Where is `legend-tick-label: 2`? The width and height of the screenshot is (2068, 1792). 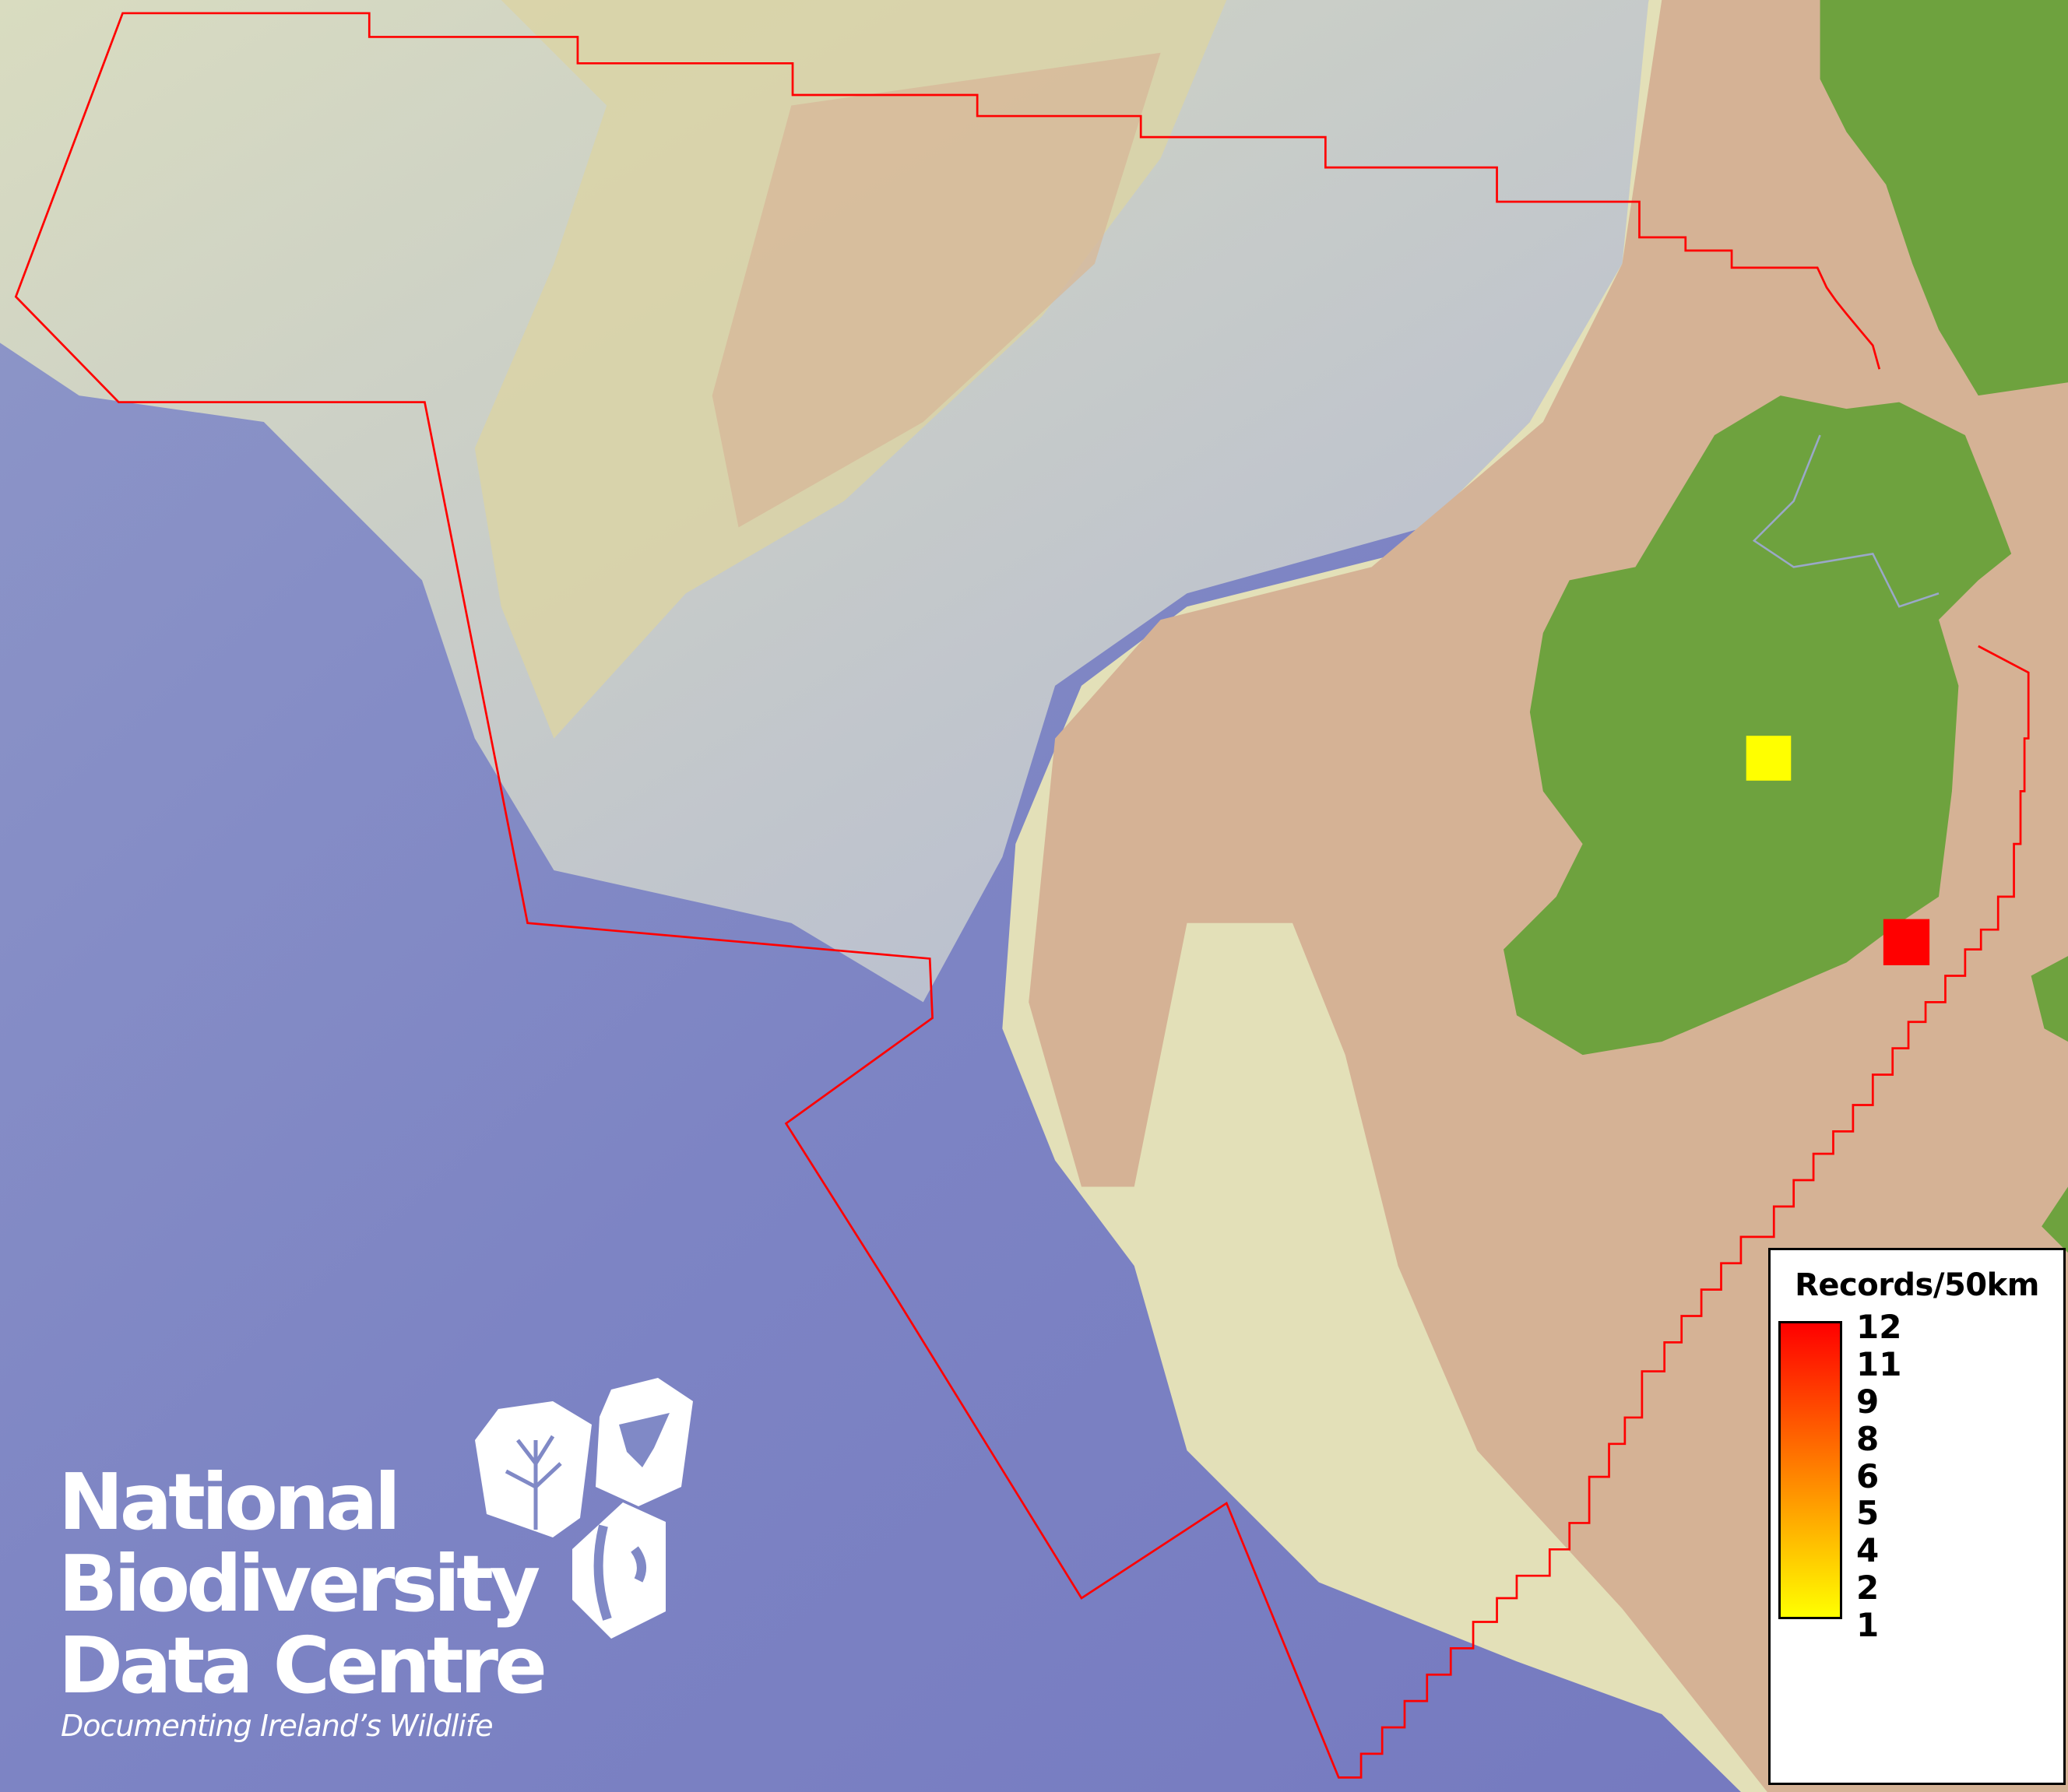
legend-tick-label: 2 is located at coordinates (1868, 1588).